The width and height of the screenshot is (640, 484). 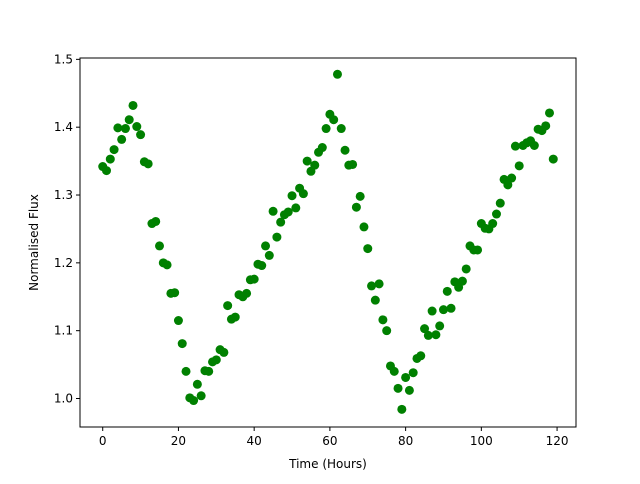 I want to click on x-tick-label: 120, so click(x=557, y=441).